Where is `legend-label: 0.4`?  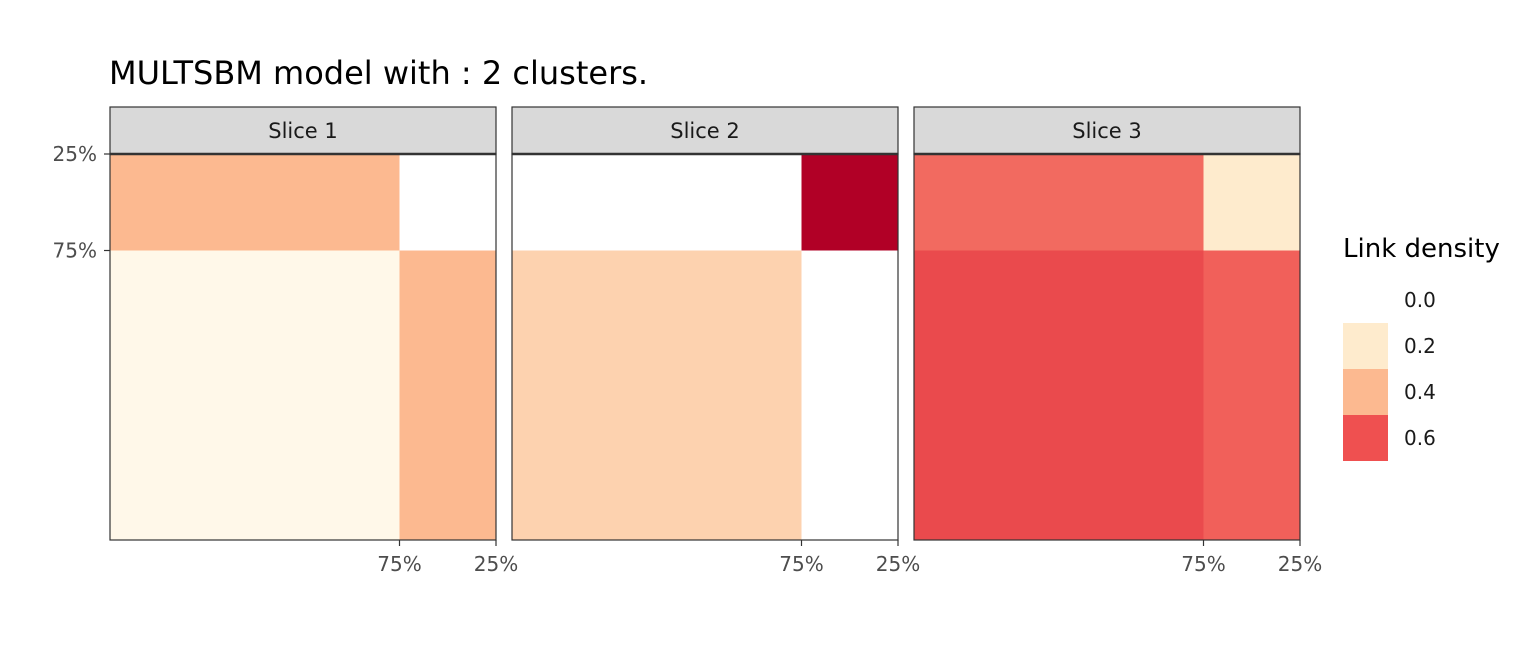
legend-label: 0.4 is located at coordinates (1420, 392).